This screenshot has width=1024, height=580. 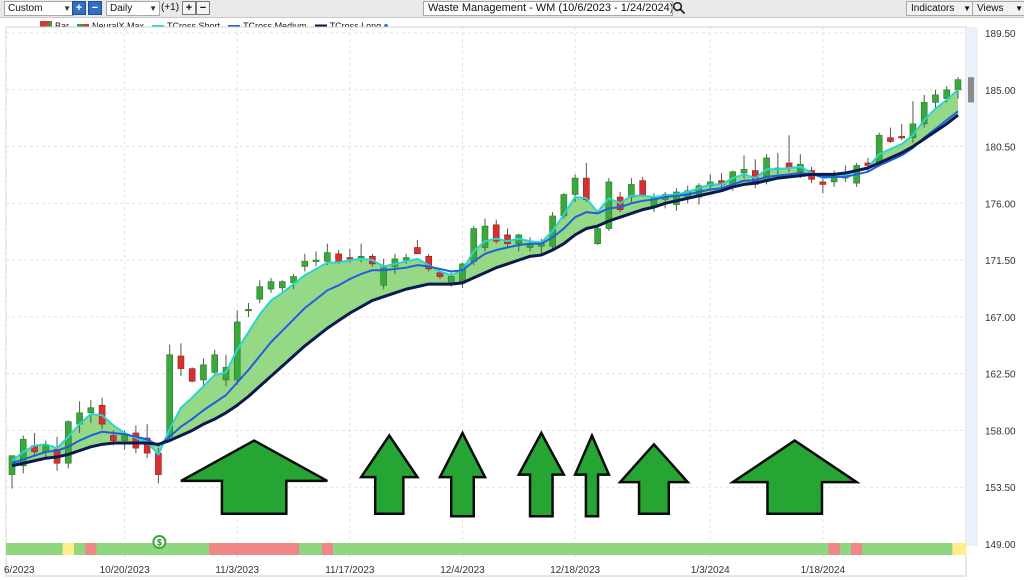 What do you see at coordinates (710, 570) in the screenshot?
I see `x-tick-label: 1/3/2024` at bounding box center [710, 570].